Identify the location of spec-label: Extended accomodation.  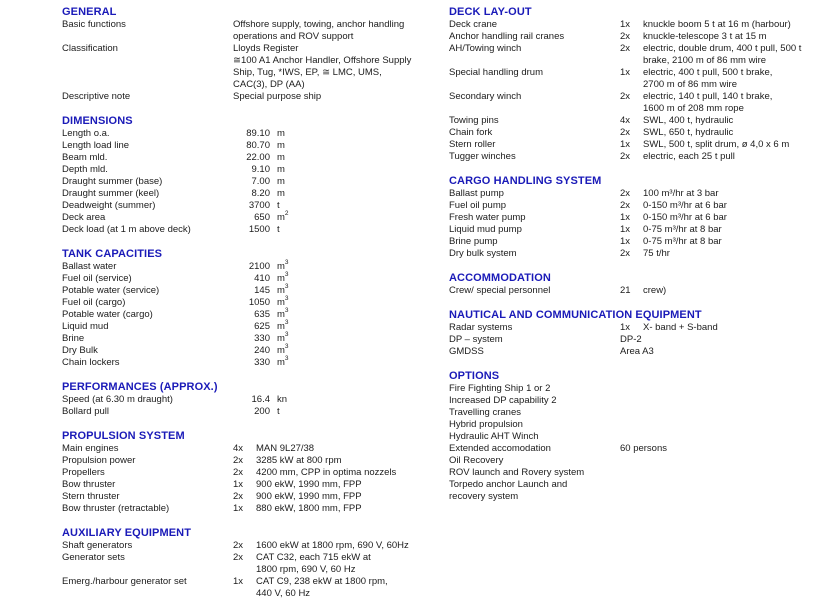
(500, 448).